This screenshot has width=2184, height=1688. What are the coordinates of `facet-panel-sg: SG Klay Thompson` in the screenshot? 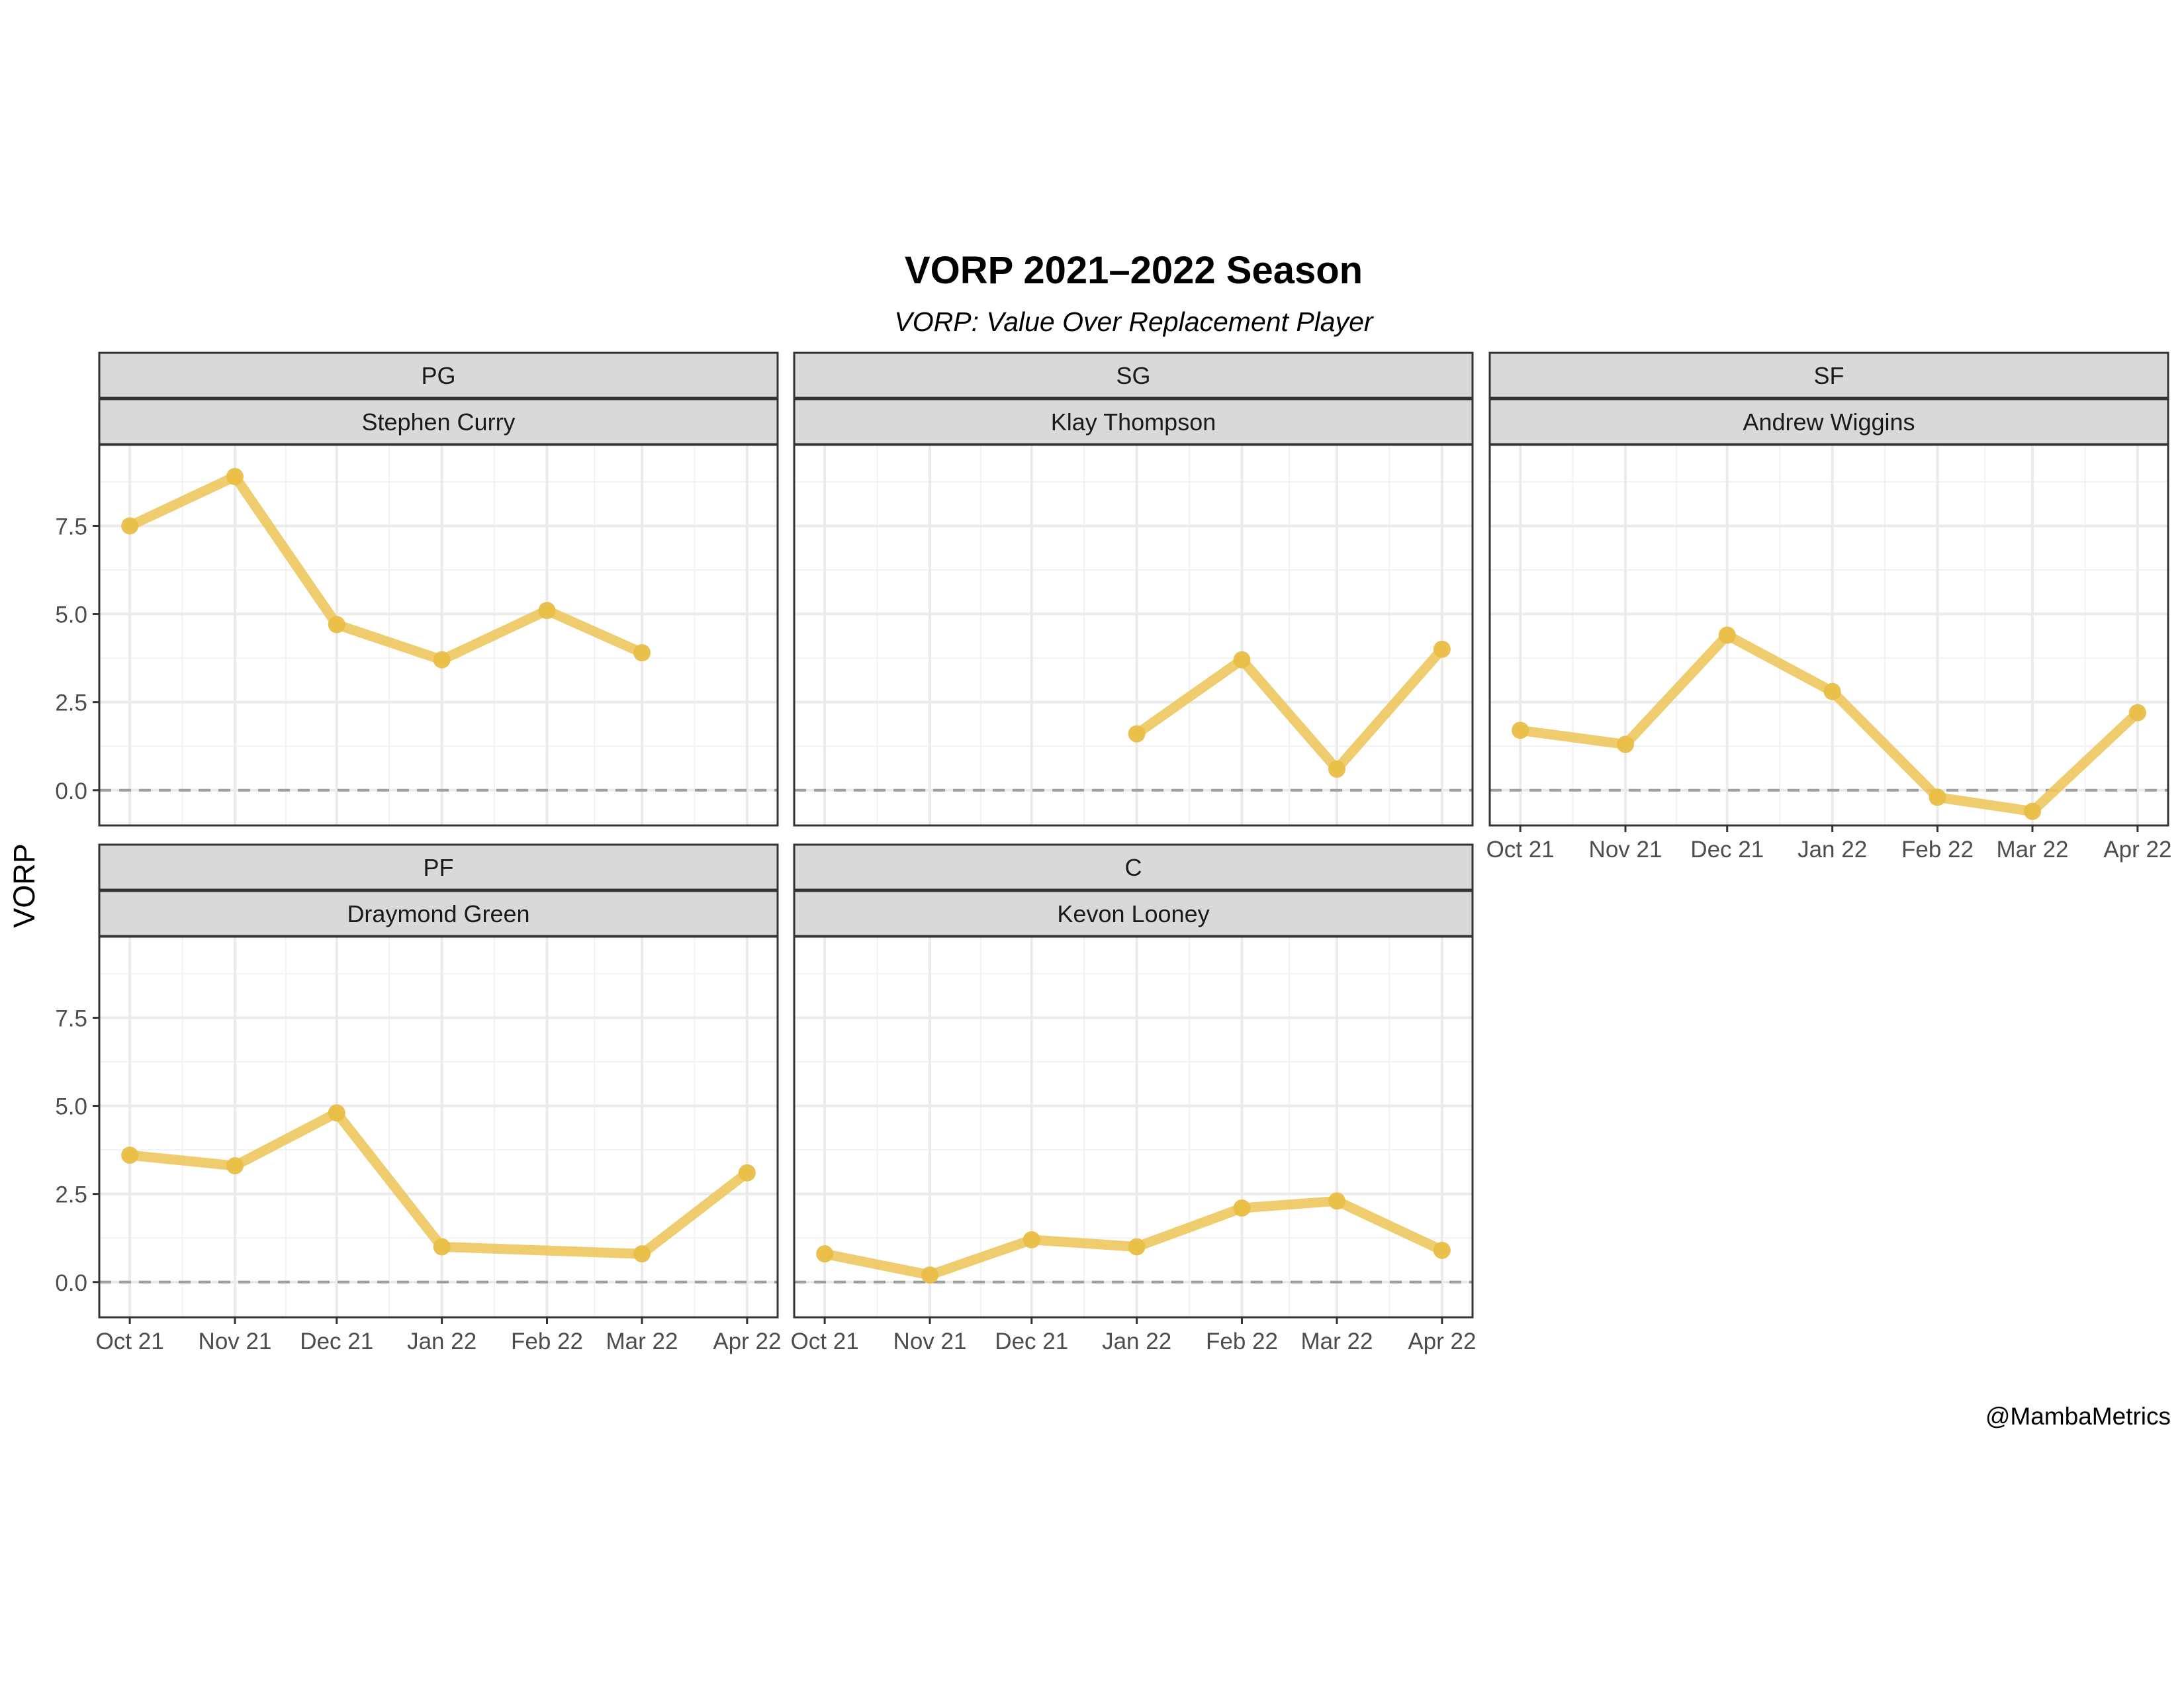 It's located at (1133, 589).